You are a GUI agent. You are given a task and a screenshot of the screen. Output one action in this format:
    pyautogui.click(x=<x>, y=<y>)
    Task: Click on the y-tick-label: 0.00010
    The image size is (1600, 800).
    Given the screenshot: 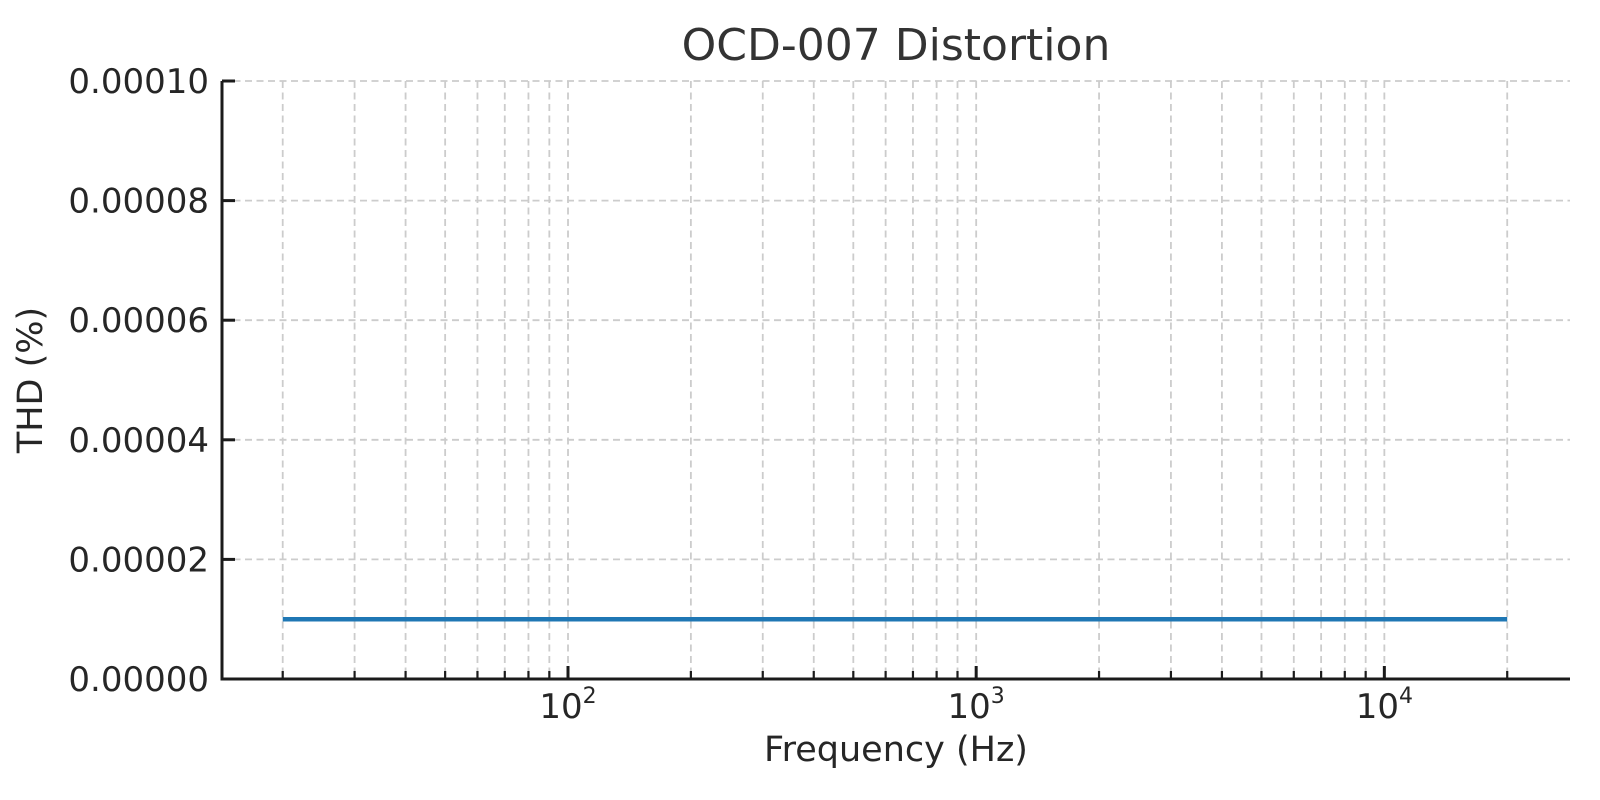 What is the action you would take?
    pyautogui.click(x=138, y=82)
    